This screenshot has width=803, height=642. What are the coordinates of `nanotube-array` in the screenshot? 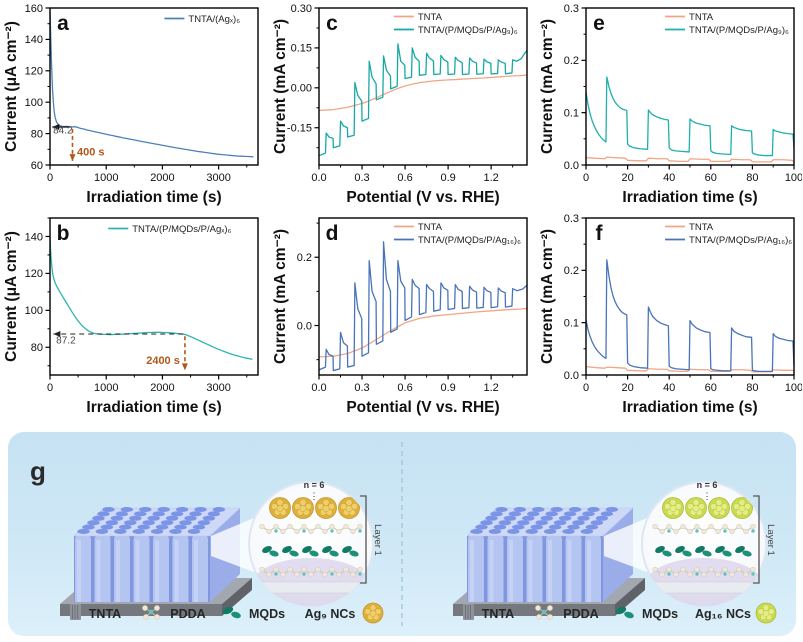 It's located at (157, 554).